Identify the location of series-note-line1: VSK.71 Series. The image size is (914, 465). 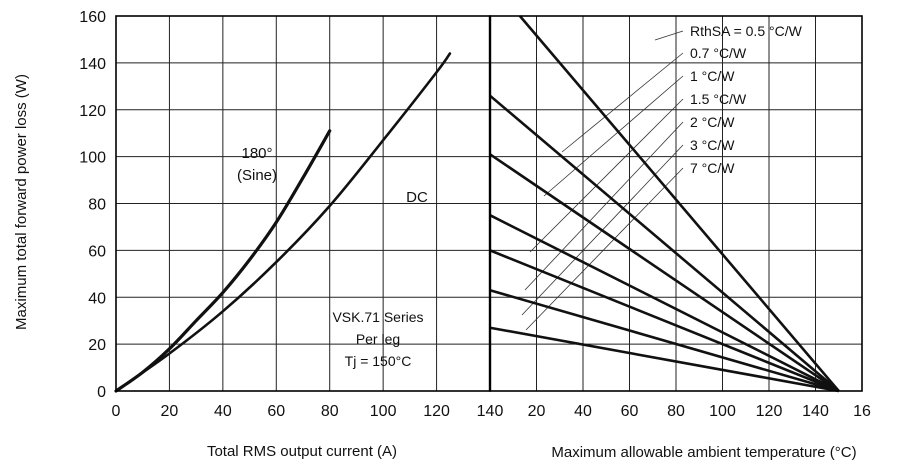
(377, 317).